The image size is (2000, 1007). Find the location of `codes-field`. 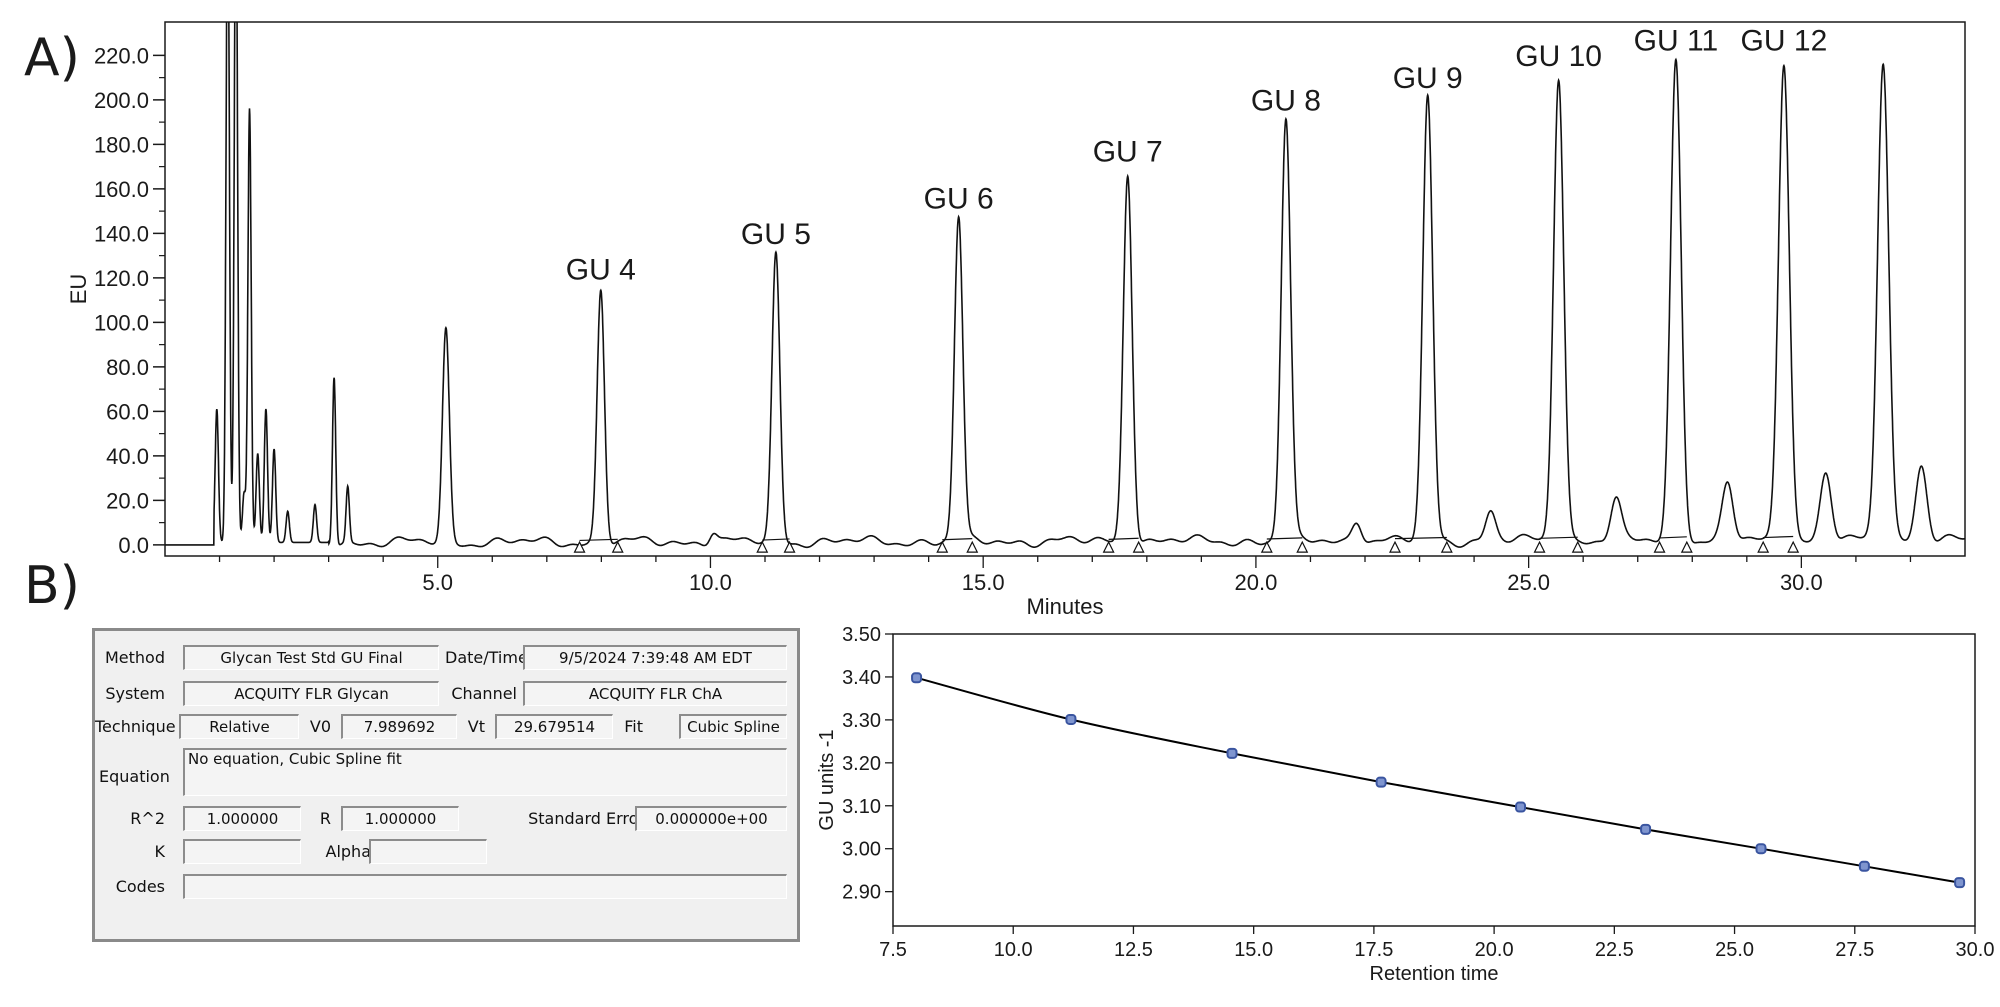

codes-field is located at coordinates (485, 886).